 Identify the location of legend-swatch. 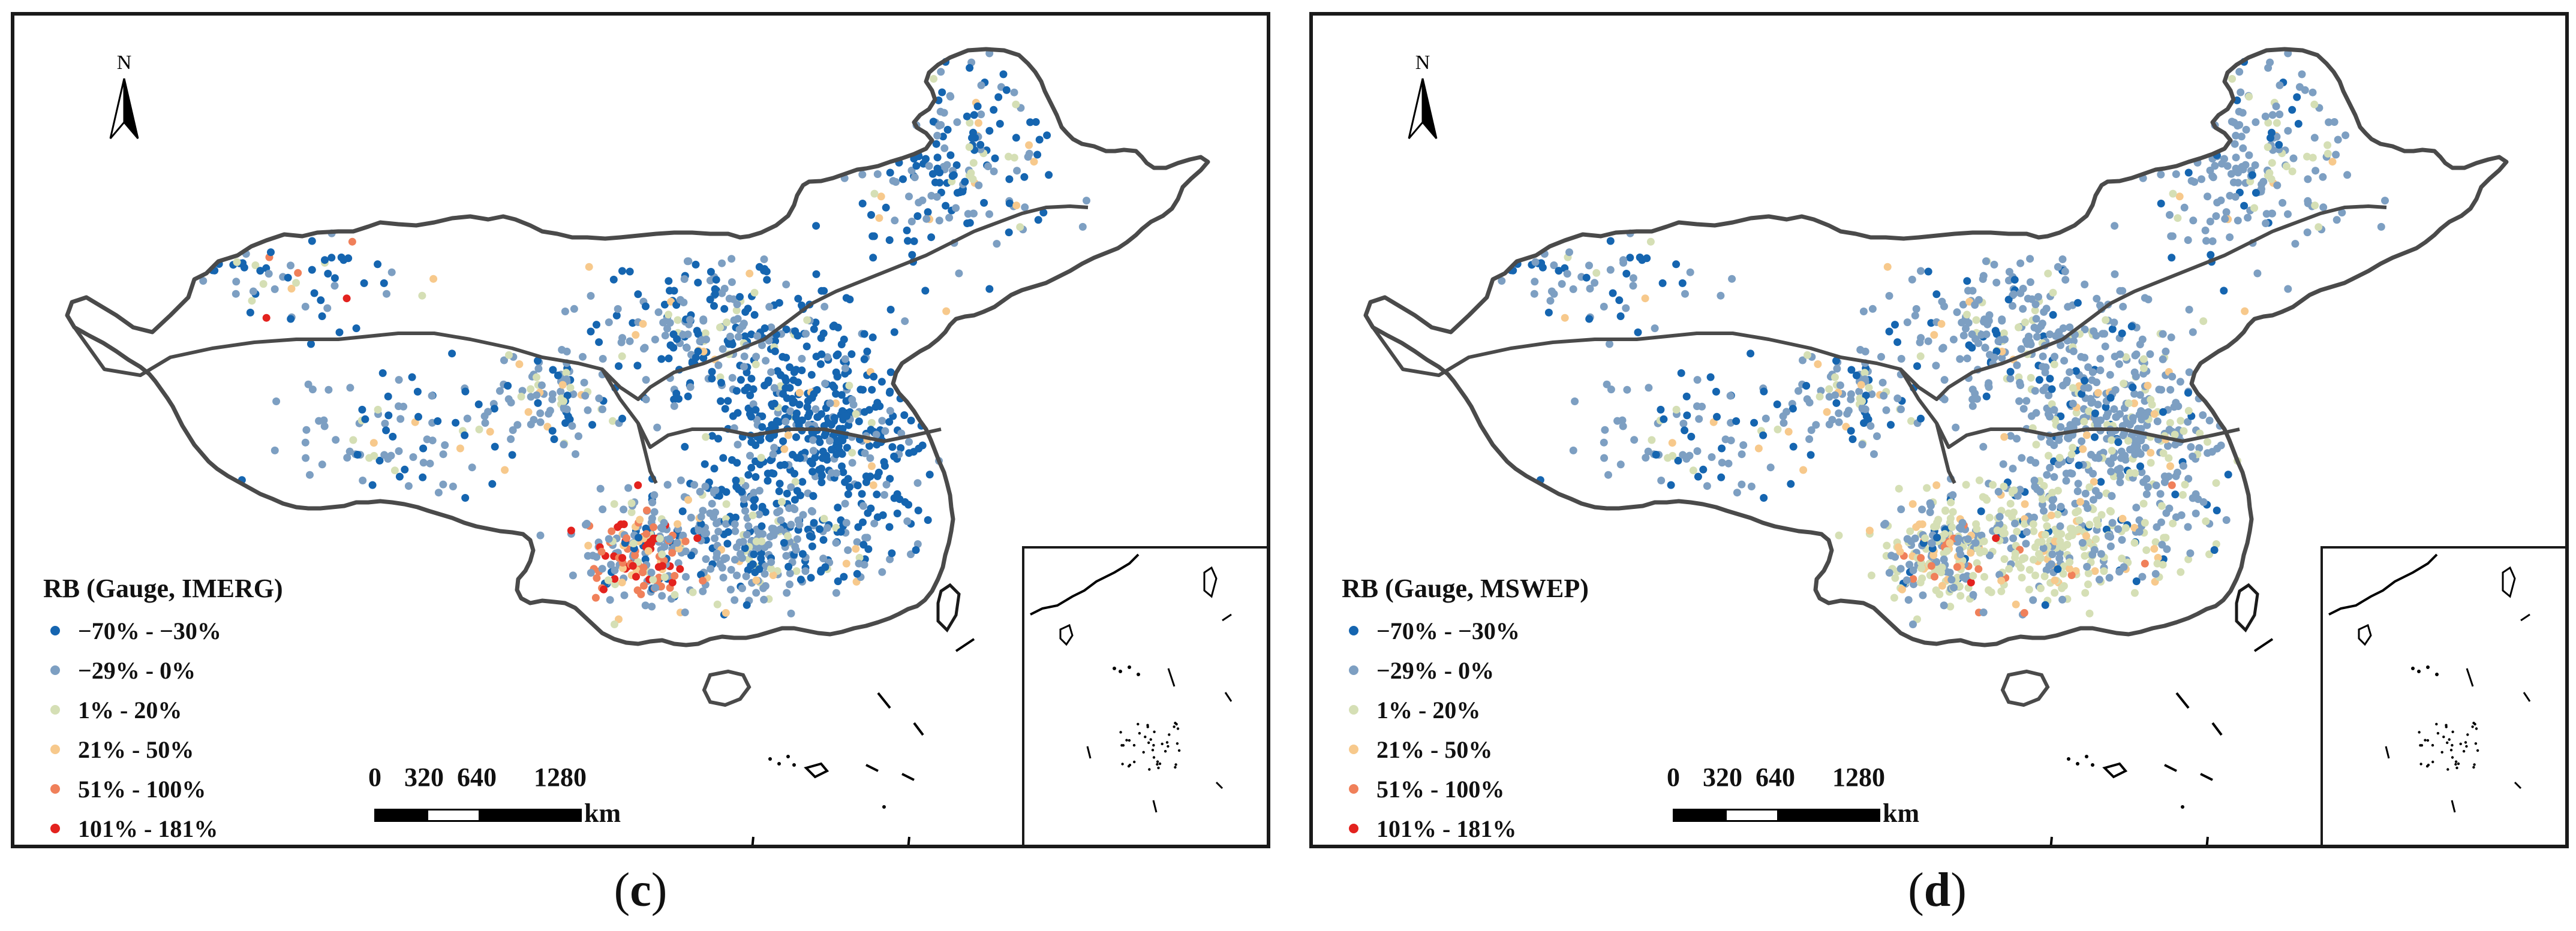
(1354, 828).